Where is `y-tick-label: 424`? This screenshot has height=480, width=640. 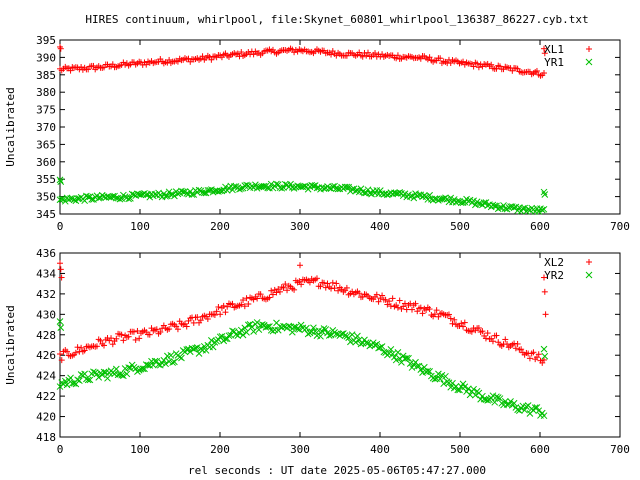
y-tick-label: 424 is located at coordinates (46, 376).